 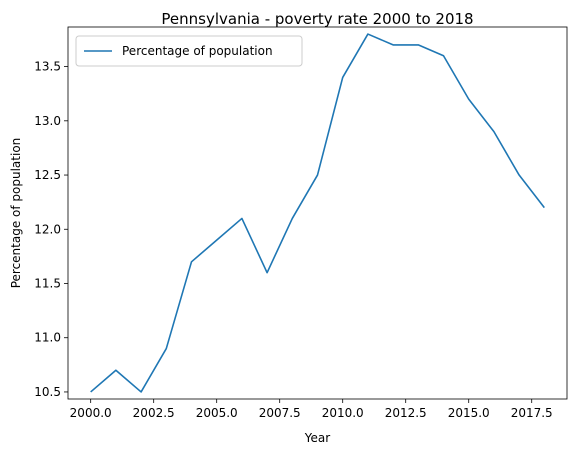 What do you see at coordinates (47, 229) in the screenshot?
I see `y-tick-label: 12.0` at bounding box center [47, 229].